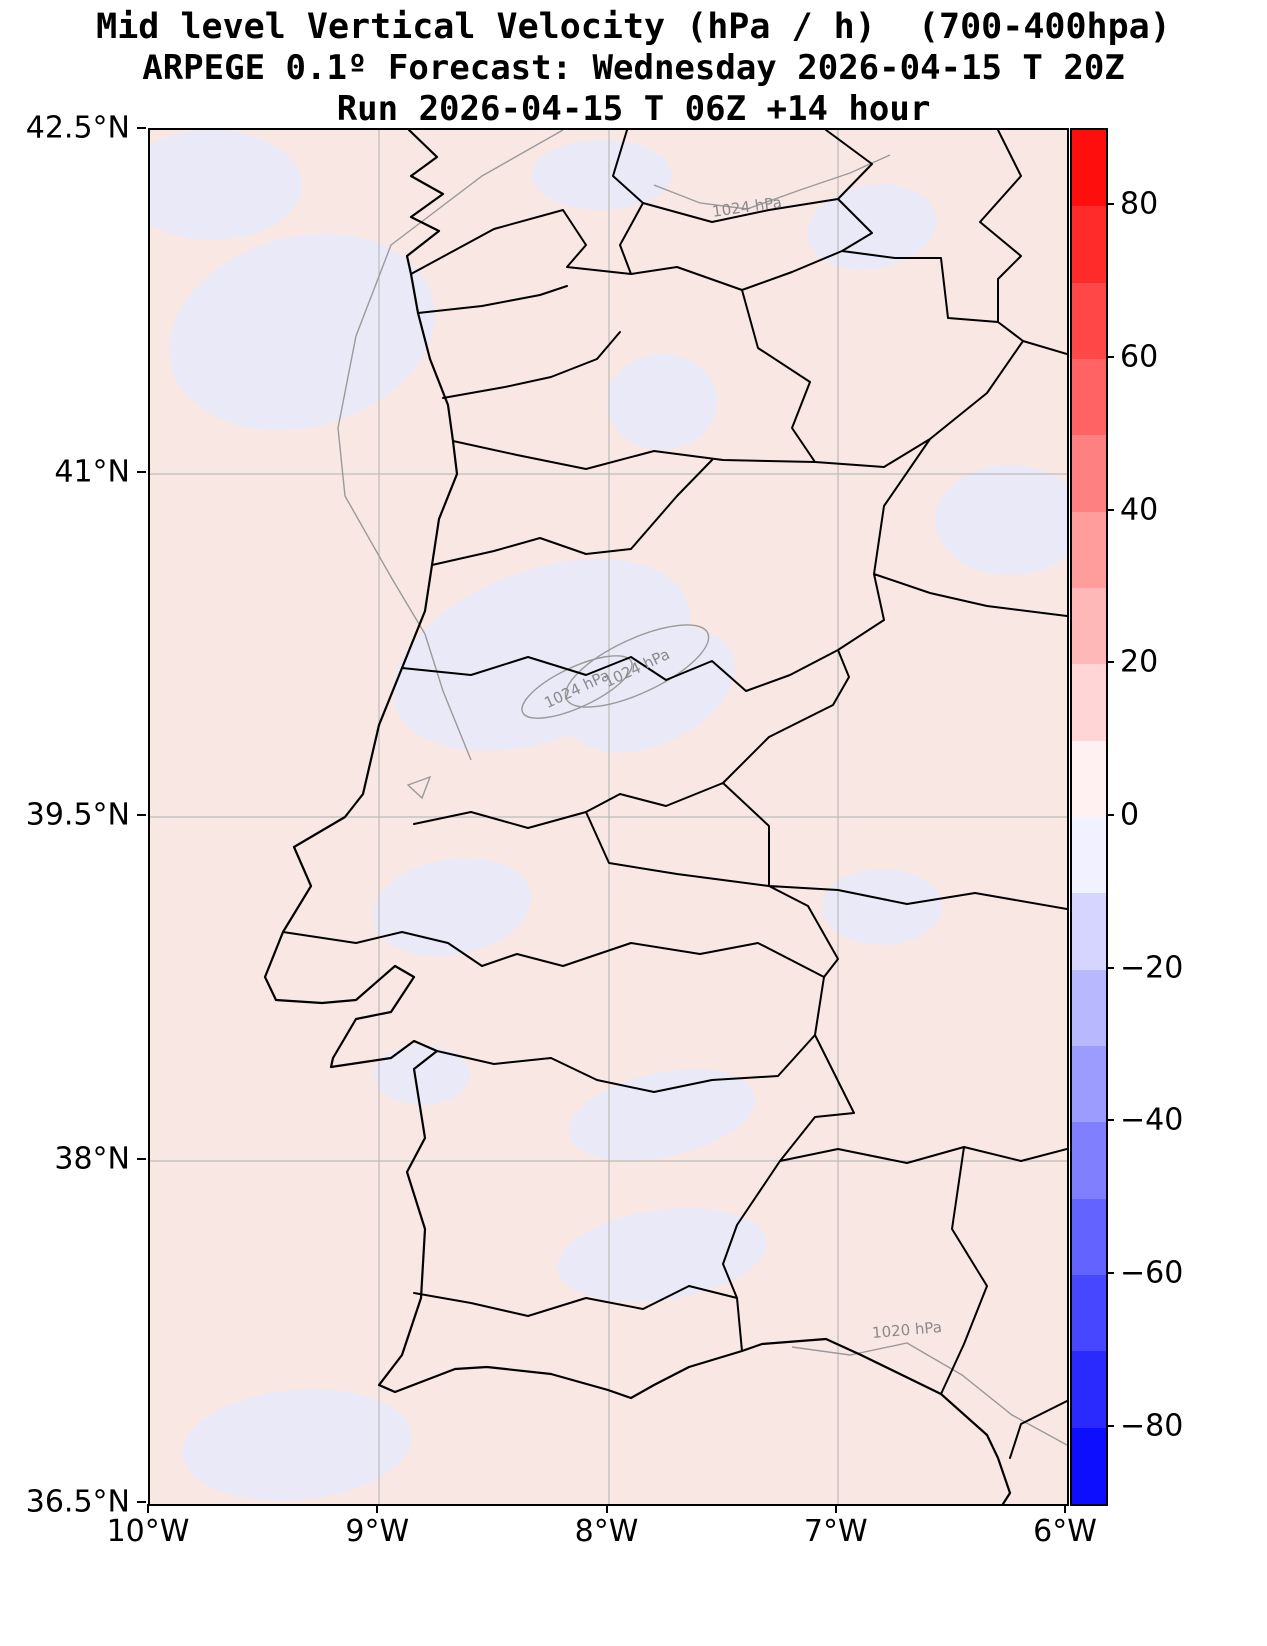 The height and width of the screenshot is (1646, 1267). I want to click on y-tick-label: 41°N, so click(92, 471).